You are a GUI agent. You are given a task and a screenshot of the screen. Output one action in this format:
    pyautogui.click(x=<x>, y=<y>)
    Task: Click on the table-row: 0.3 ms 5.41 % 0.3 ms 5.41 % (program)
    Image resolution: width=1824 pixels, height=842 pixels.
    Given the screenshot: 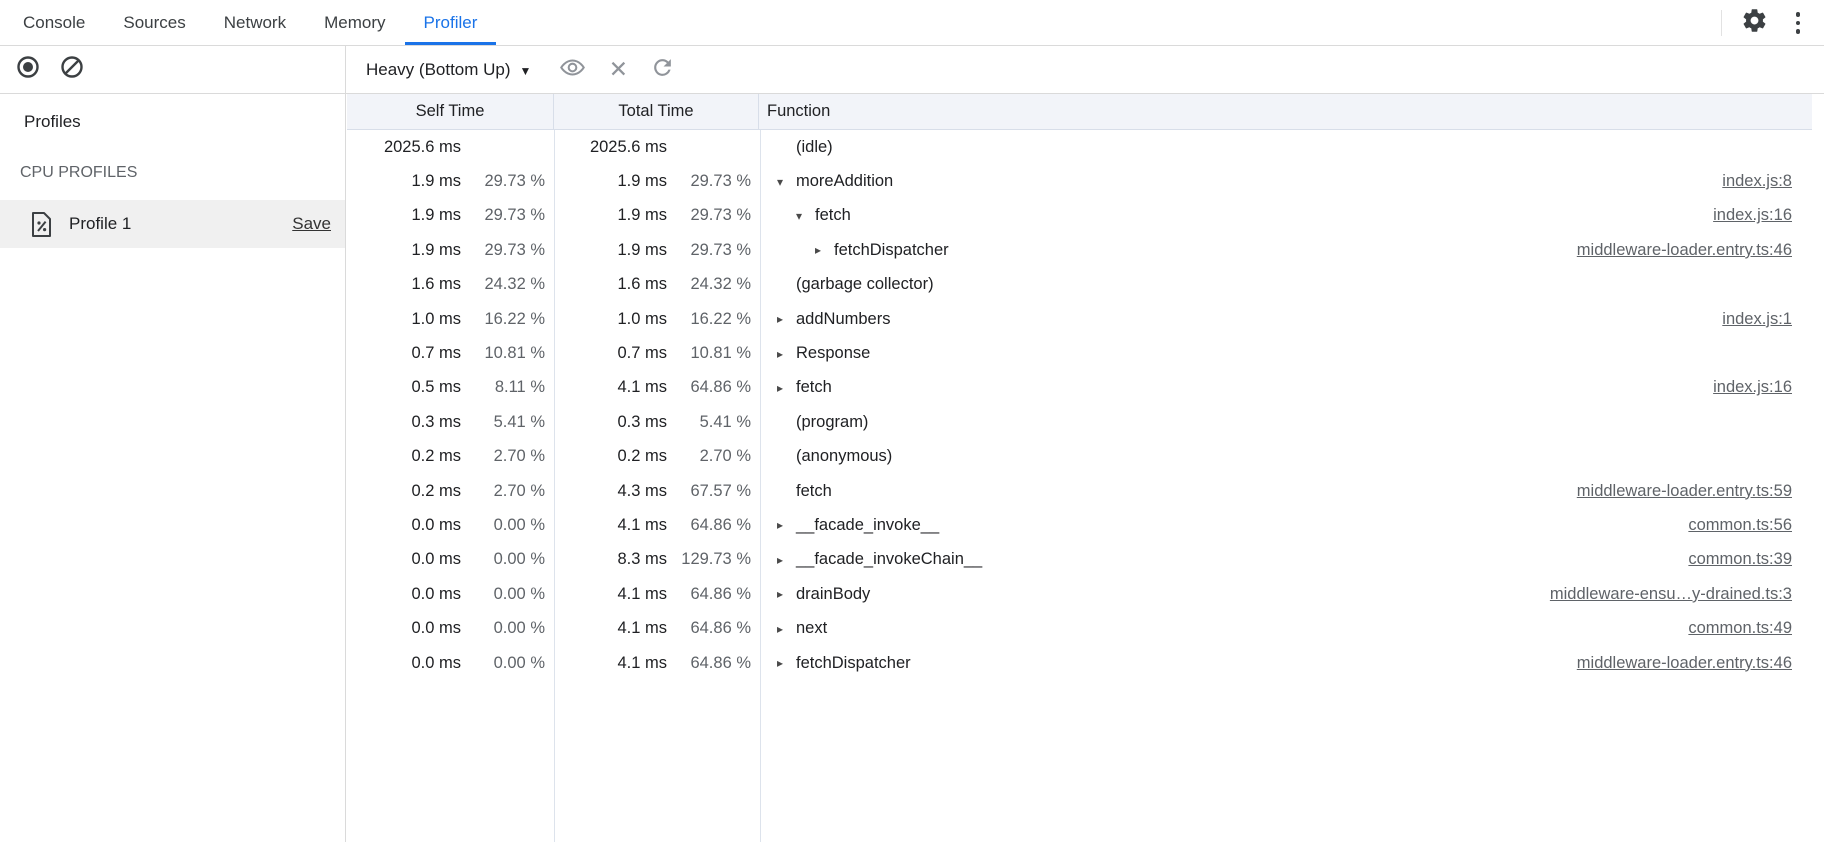 What is the action you would take?
    pyautogui.click(x=1079, y=422)
    